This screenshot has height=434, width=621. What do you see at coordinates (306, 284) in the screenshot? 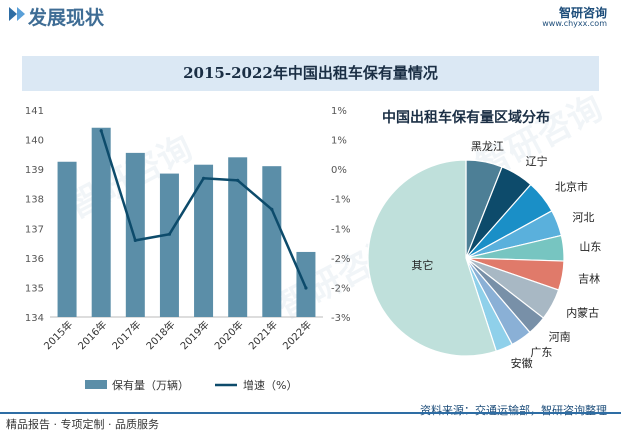
I see `bar-2022年` at bounding box center [306, 284].